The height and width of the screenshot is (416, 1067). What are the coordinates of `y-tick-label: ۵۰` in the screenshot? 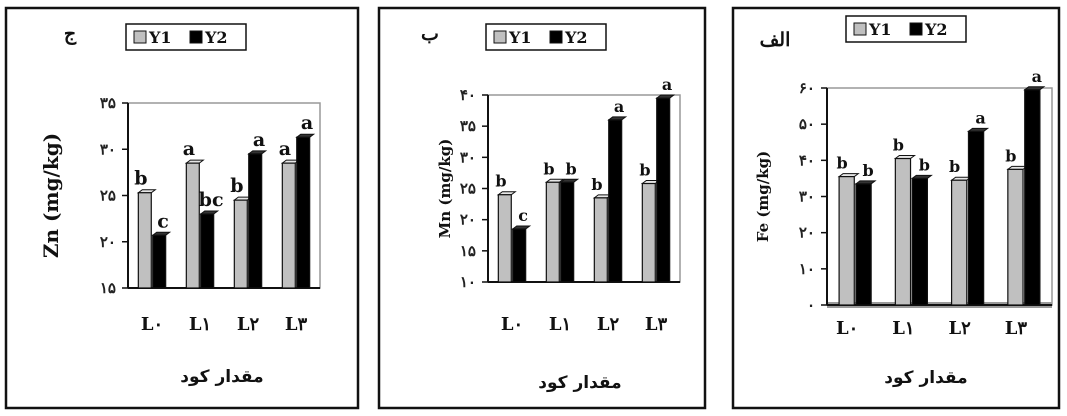 It's located at (807, 124).